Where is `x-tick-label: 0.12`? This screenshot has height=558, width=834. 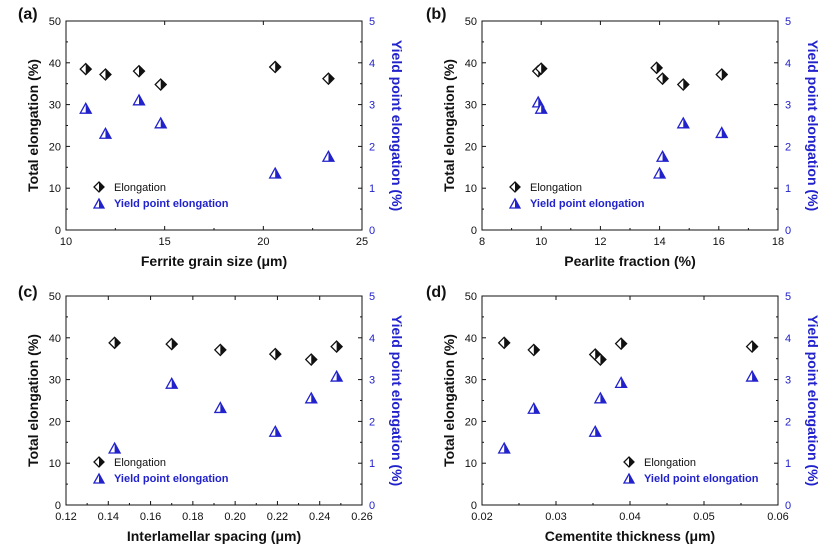
x-tick-label: 0.12 is located at coordinates (65, 517).